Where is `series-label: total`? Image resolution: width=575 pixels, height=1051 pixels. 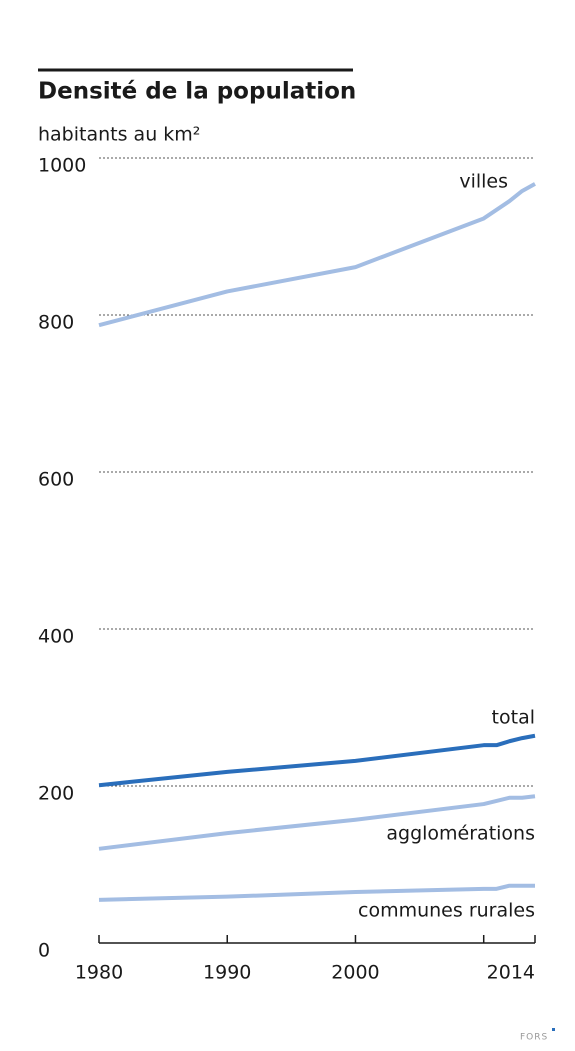
series-label: total is located at coordinates (513, 718).